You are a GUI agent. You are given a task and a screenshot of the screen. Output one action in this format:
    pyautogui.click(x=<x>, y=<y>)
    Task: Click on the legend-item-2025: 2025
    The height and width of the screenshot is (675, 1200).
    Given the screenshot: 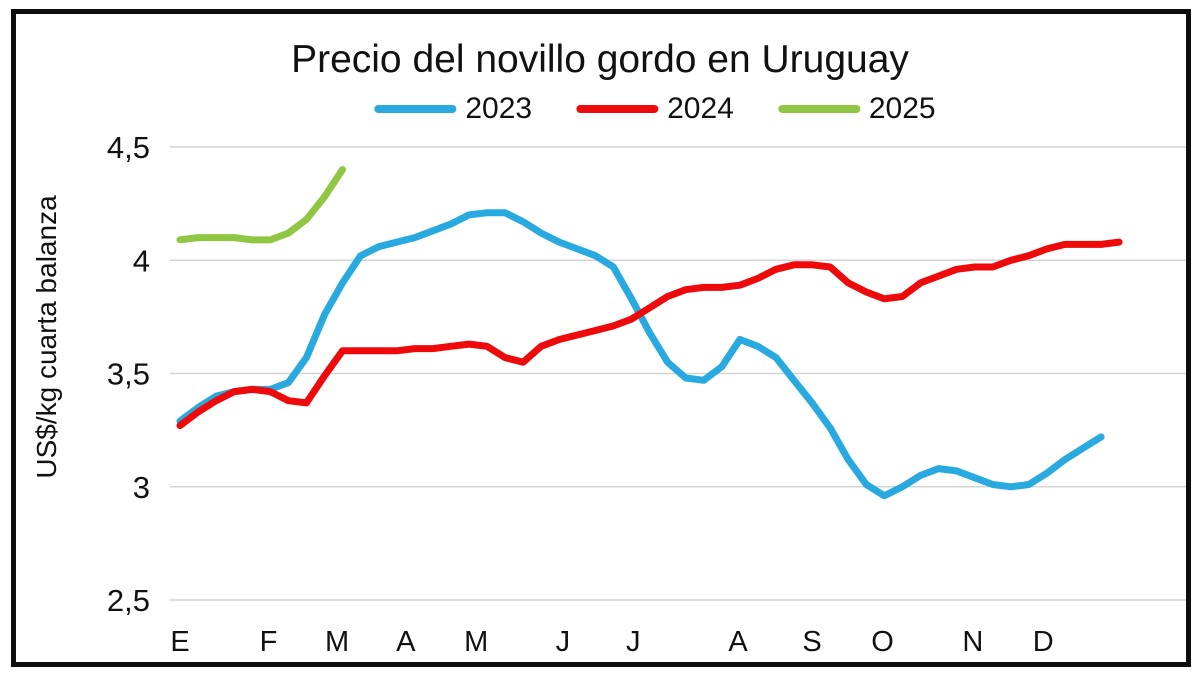 What is the action you would take?
    pyautogui.click(x=856, y=109)
    